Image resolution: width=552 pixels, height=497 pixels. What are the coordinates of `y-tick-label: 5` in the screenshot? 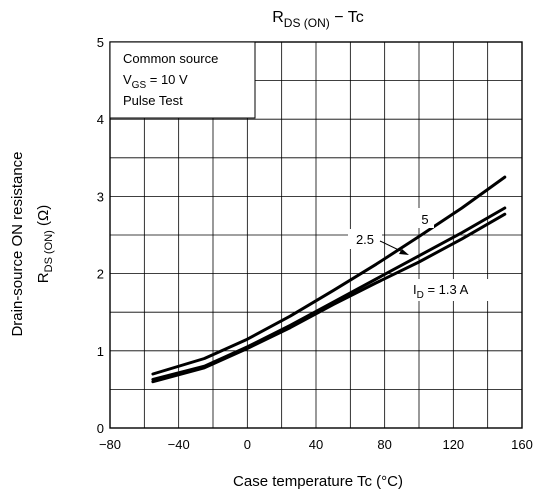 It's located at (100, 42).